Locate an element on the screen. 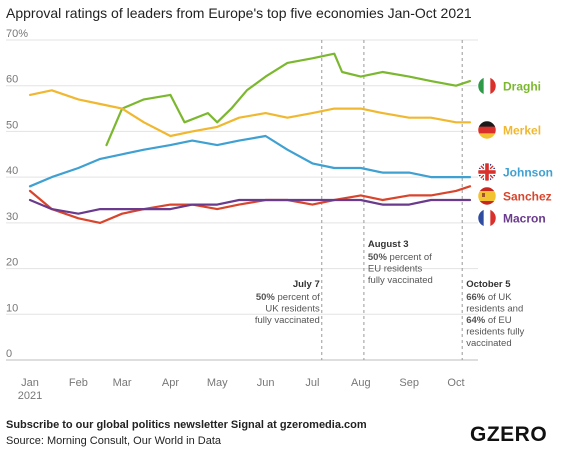 This screenshot has width=580, height=452. y-tick-label: 40 is located at coordinates (12, 171).